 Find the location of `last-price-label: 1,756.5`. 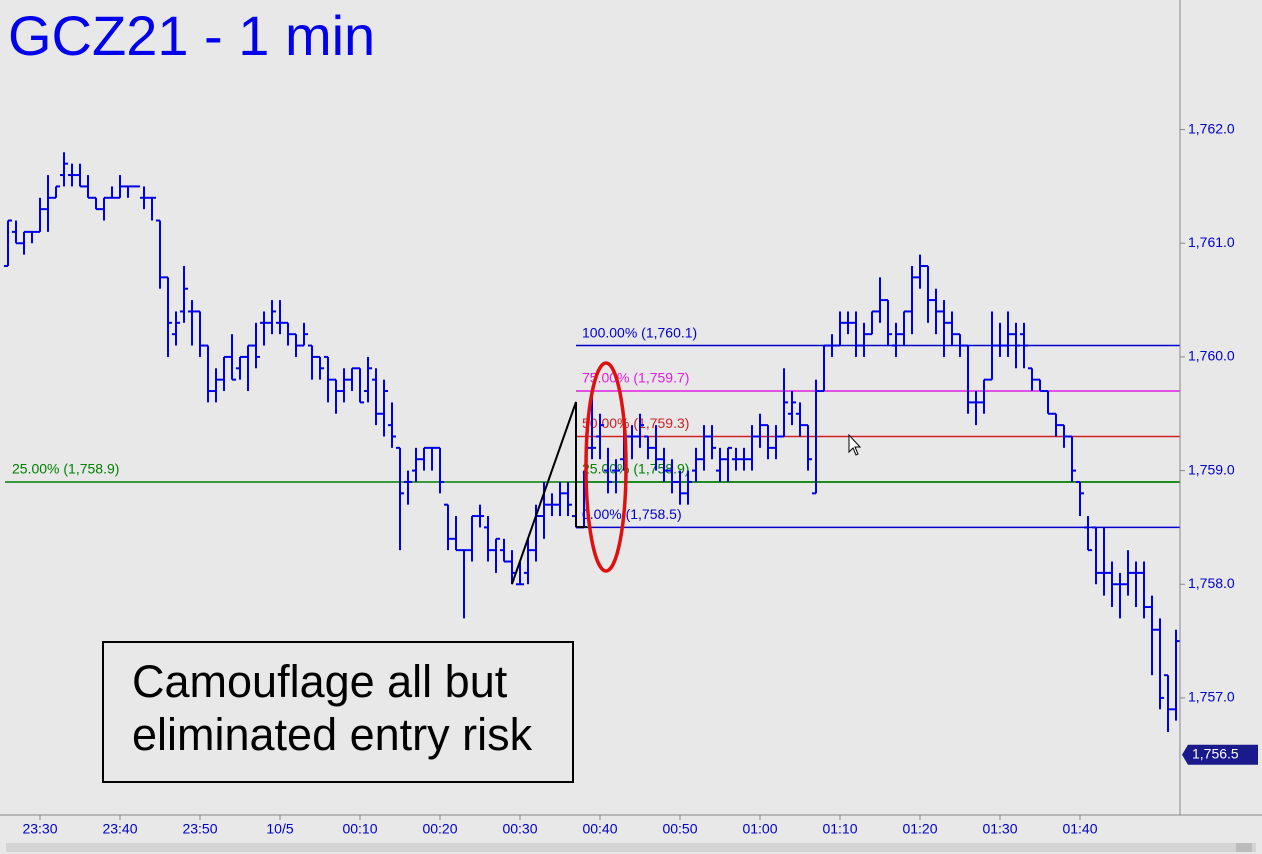

last-price-label: 1,756.5 is located at coordinates (1215, 753).